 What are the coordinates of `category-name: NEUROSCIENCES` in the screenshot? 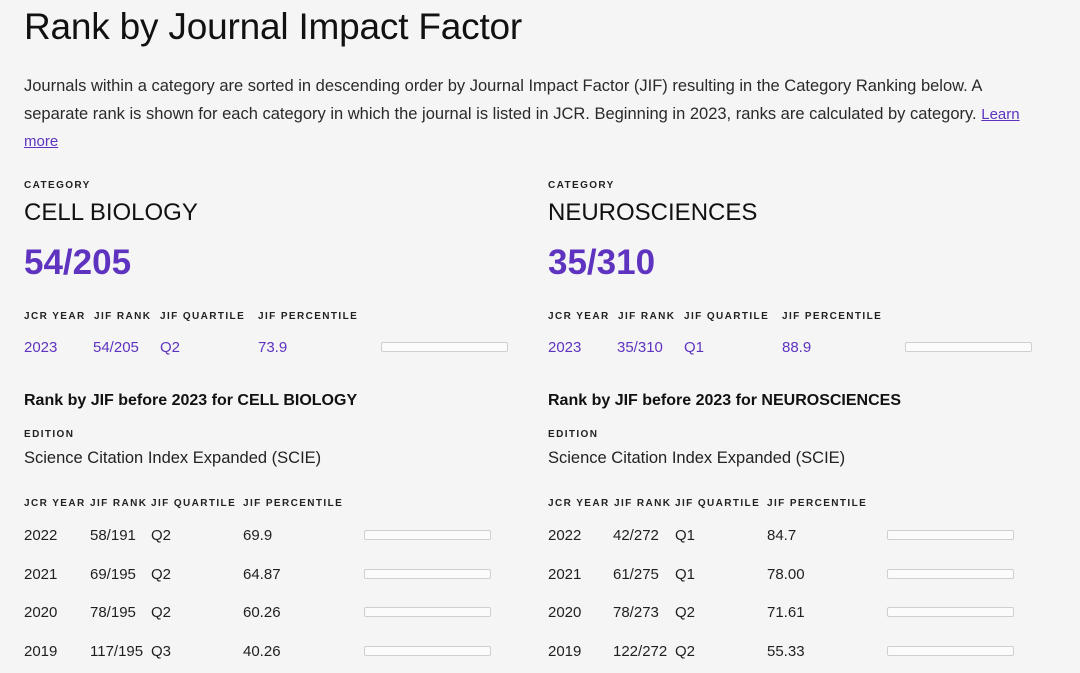 It's located at (653, 212).